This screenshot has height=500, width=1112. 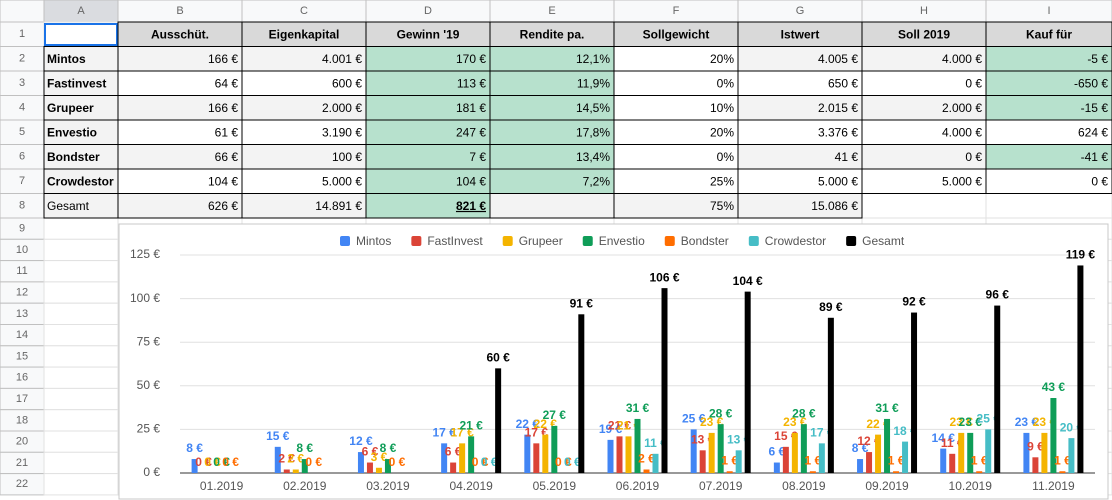 What do you see at coordinates (227, 83) in the screenshot?
I see `cell-text: 64 €` at bounding box center [227, 83].